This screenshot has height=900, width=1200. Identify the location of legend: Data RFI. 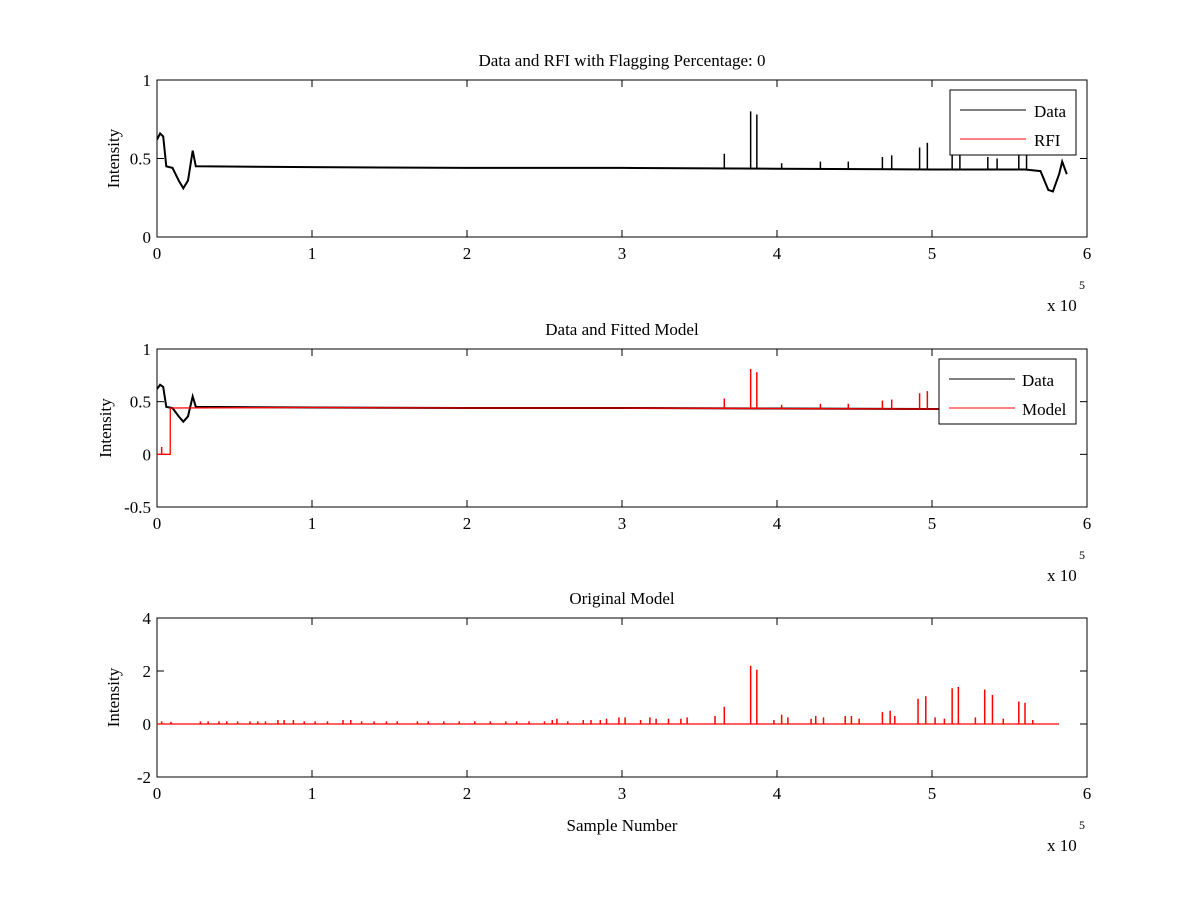
(1013, 122).